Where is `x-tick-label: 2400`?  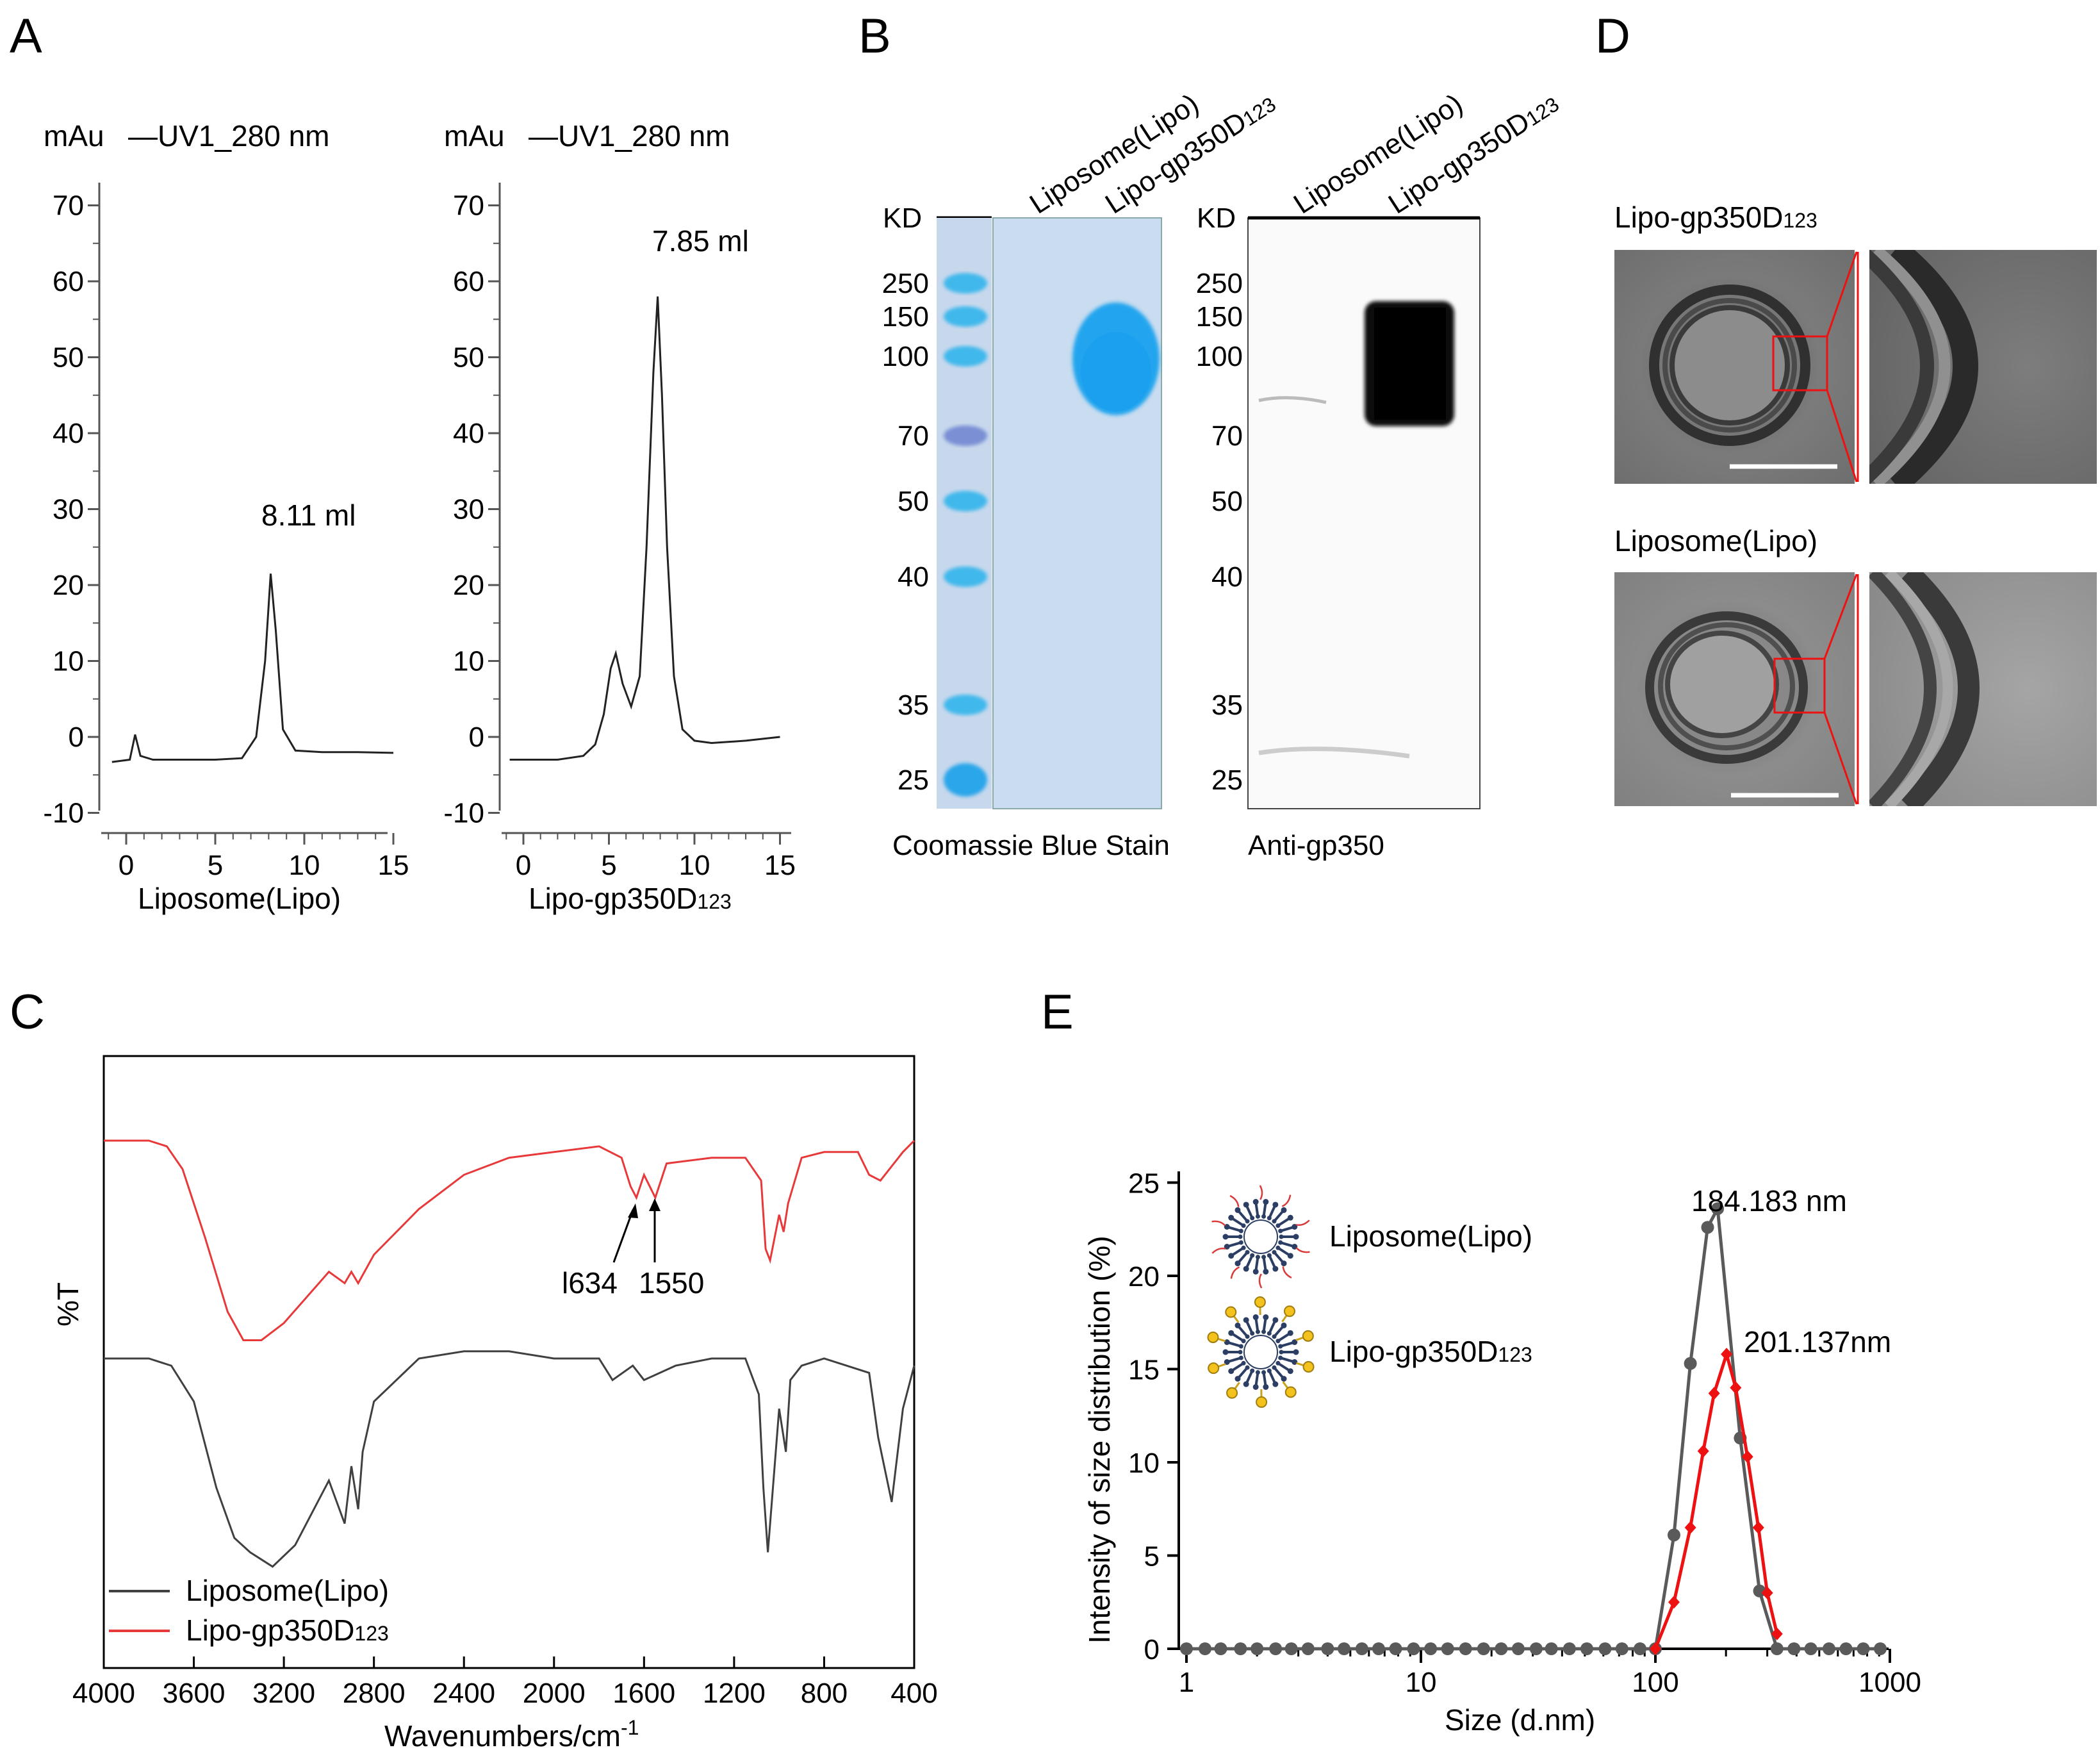
x-tick-label: 2400 is located at coordinates (463, 1693).